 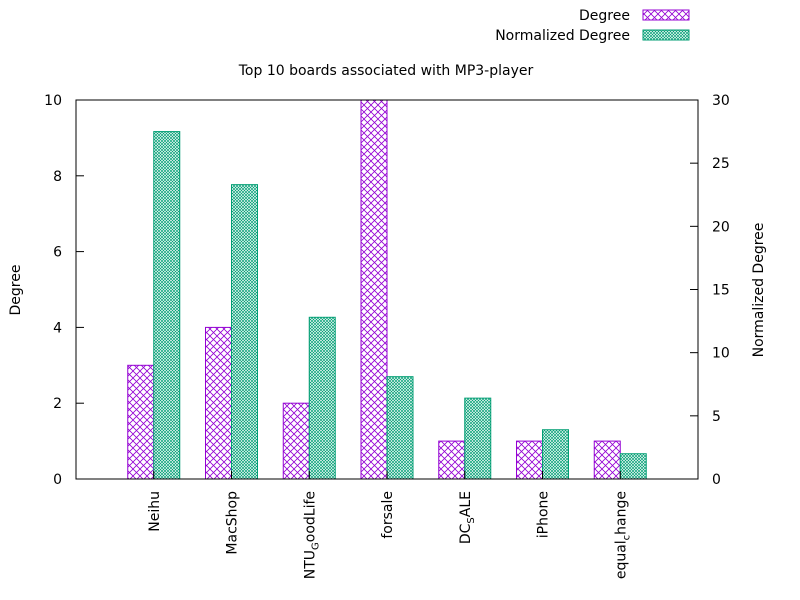 I want to click on legend-label: Normalized Degree, so click(x=562, y=36).